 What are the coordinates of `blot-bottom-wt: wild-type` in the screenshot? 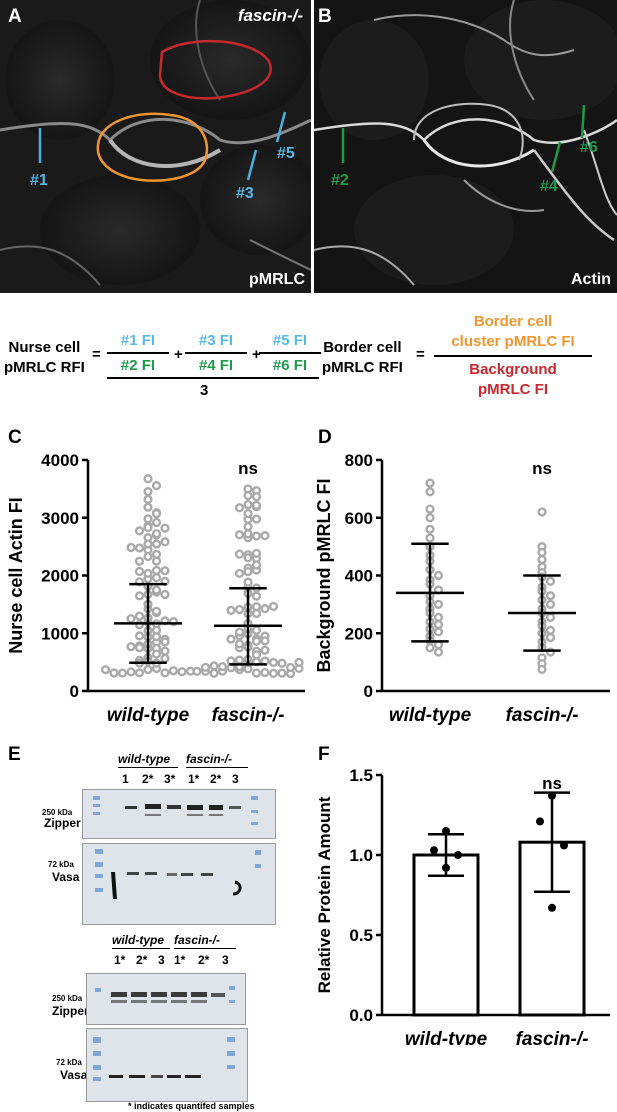 It's located at (138, 940).